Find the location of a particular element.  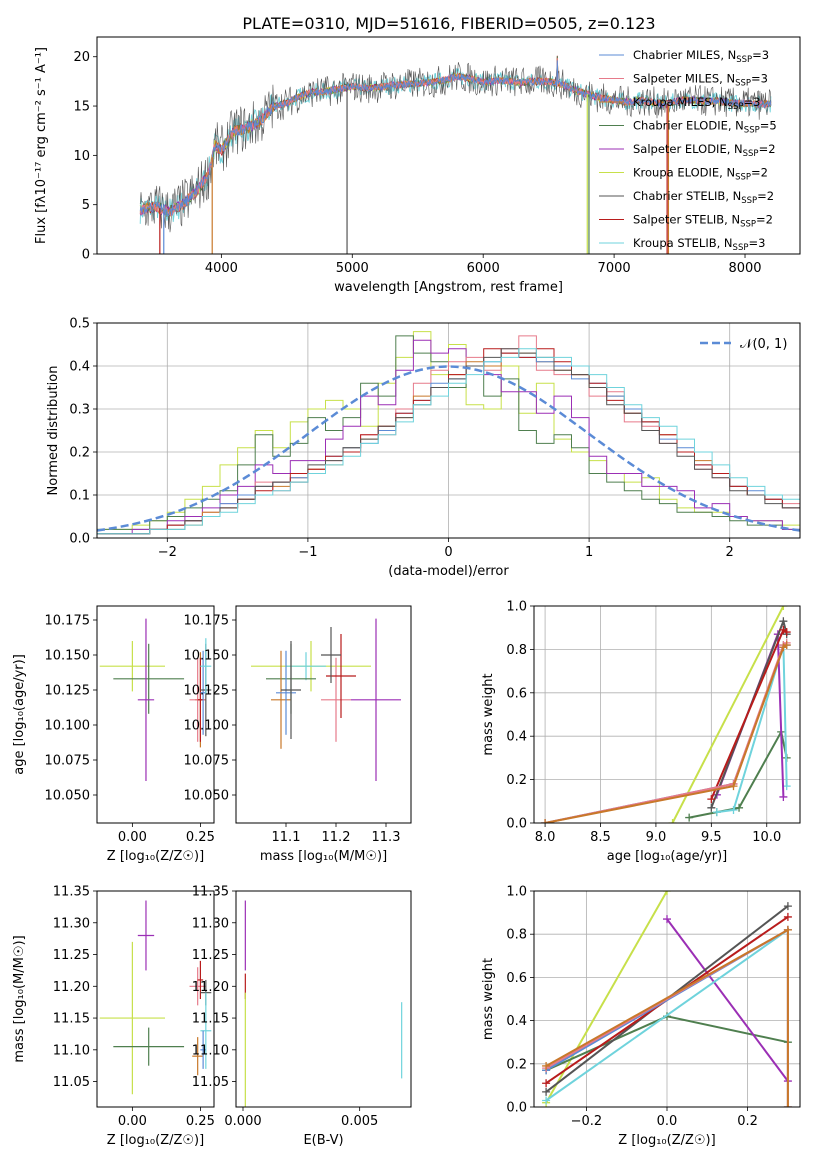

legend-label: 𝒩(0, 1) is located at coordinates (763, 344).